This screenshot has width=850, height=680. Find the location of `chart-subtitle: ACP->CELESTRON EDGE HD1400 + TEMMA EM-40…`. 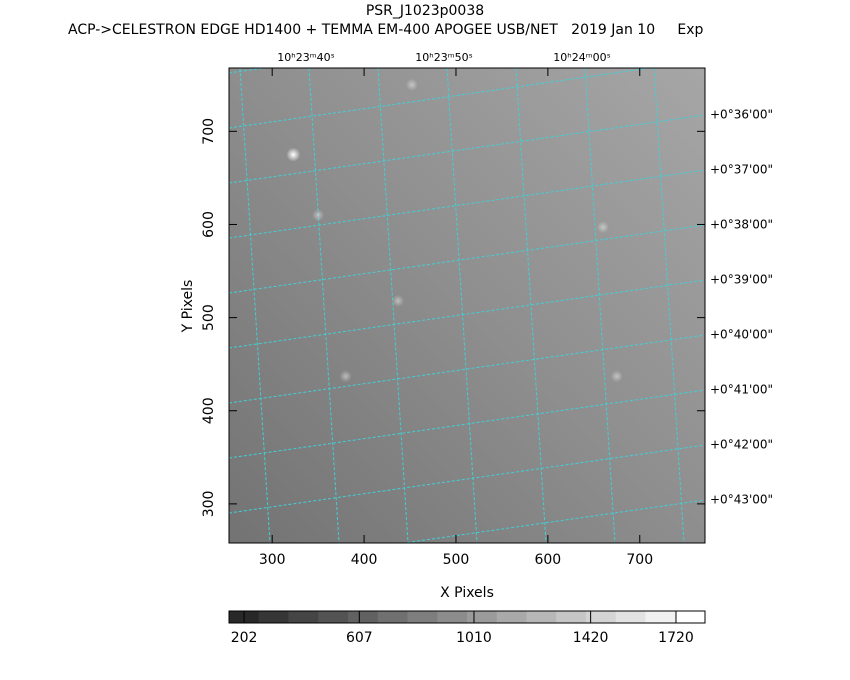

chart-subtitle: ACP->CELESTRON EDGE HD1400 + TEMMA EM-40… is located at coordinates (385, 30).